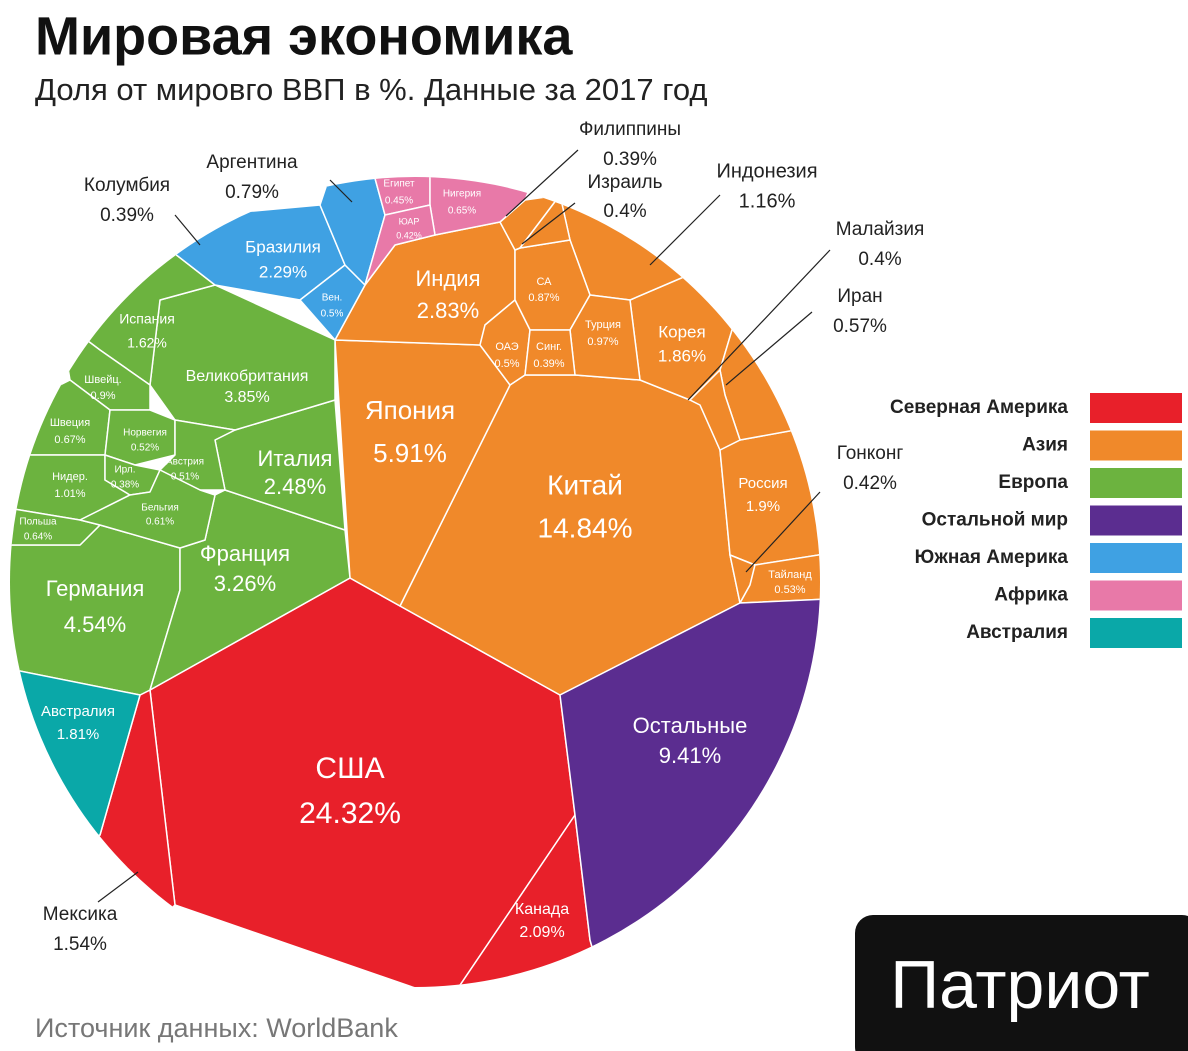 The height and width of the screenshot is (1051, 1188). What do you see at coordinates (246, 397) in the screenshot?
I see `value-label: 3.85%` at bounding box center [246, 397].